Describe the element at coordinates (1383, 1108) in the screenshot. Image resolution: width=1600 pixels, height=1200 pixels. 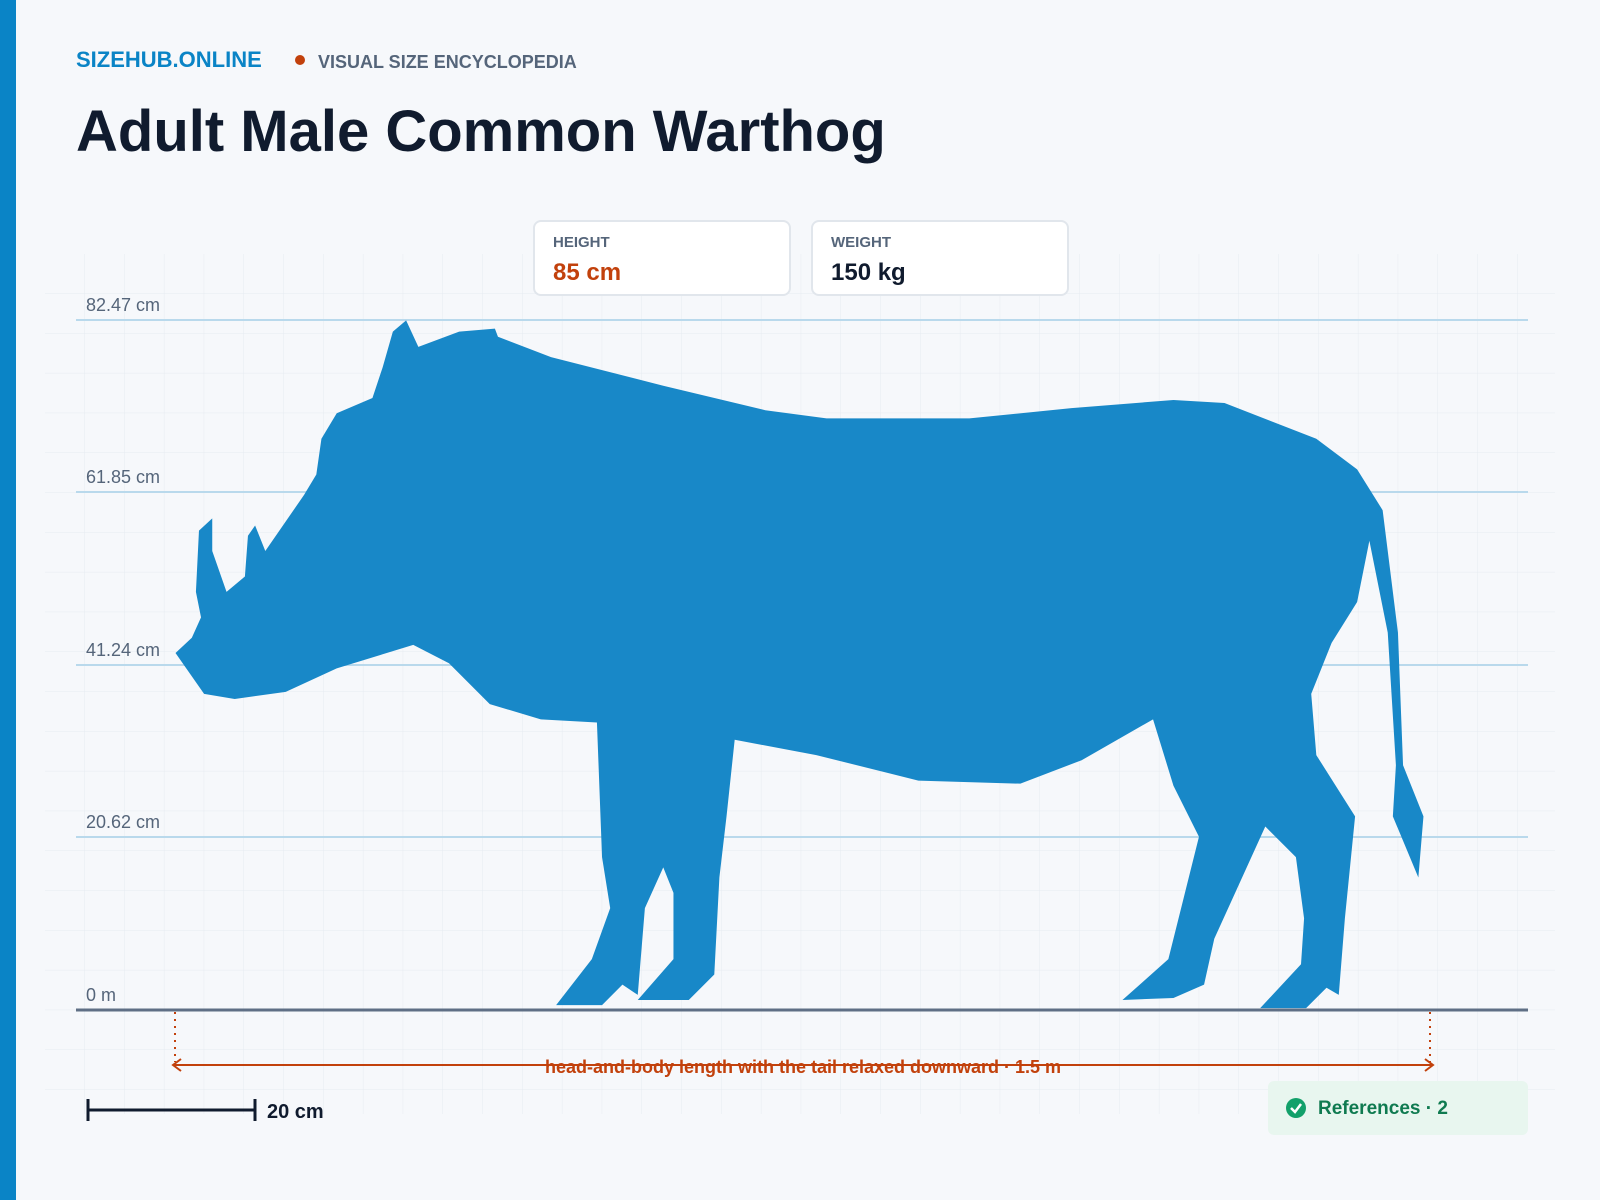
I see `references-label: References · 2` at that location.